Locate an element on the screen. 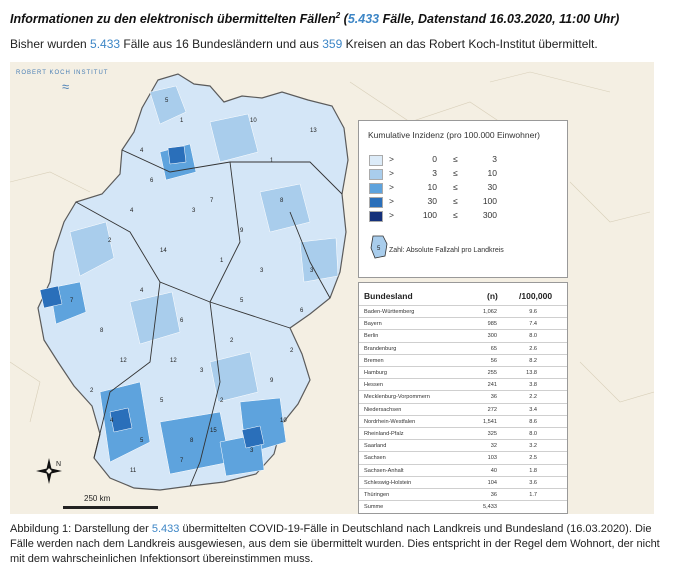  table-cell-rate: 8.2 is located at coordinates (533, 360).